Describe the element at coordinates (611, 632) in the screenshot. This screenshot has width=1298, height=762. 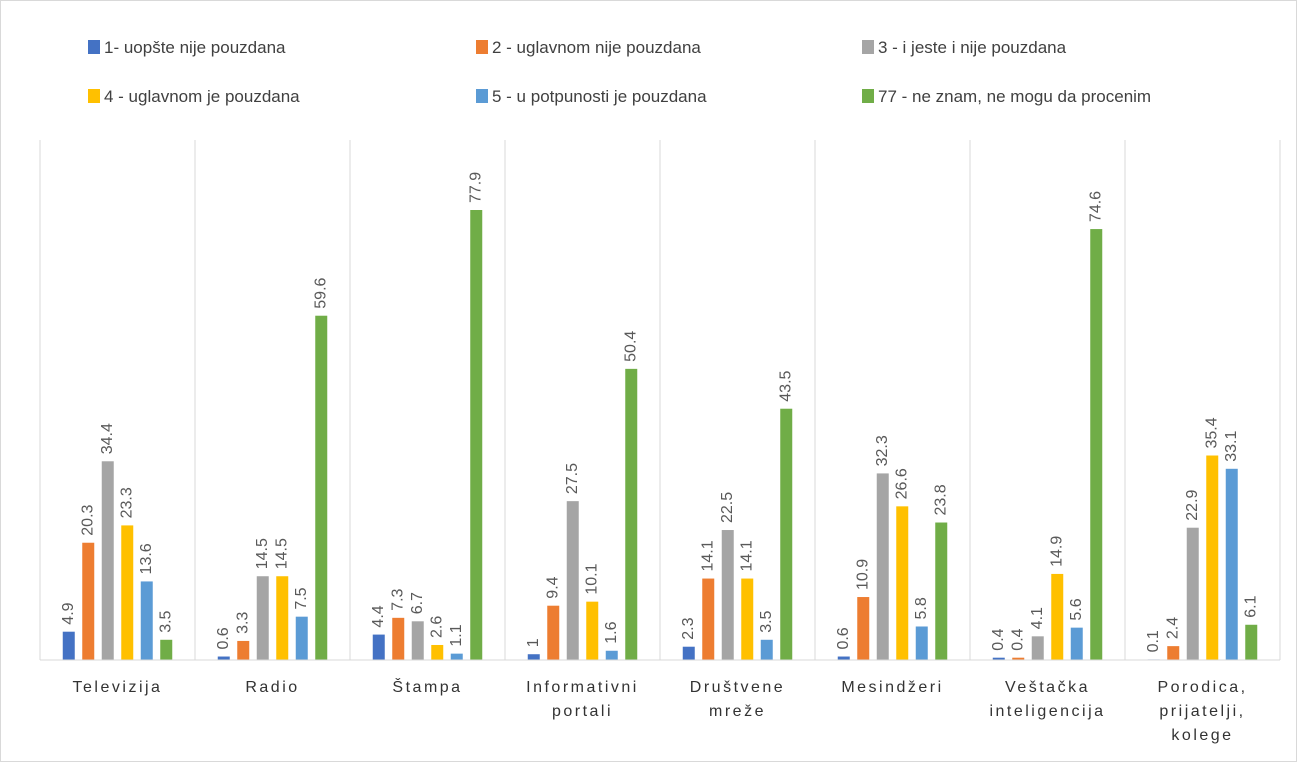
I see `data-label: 1.6` at that location.